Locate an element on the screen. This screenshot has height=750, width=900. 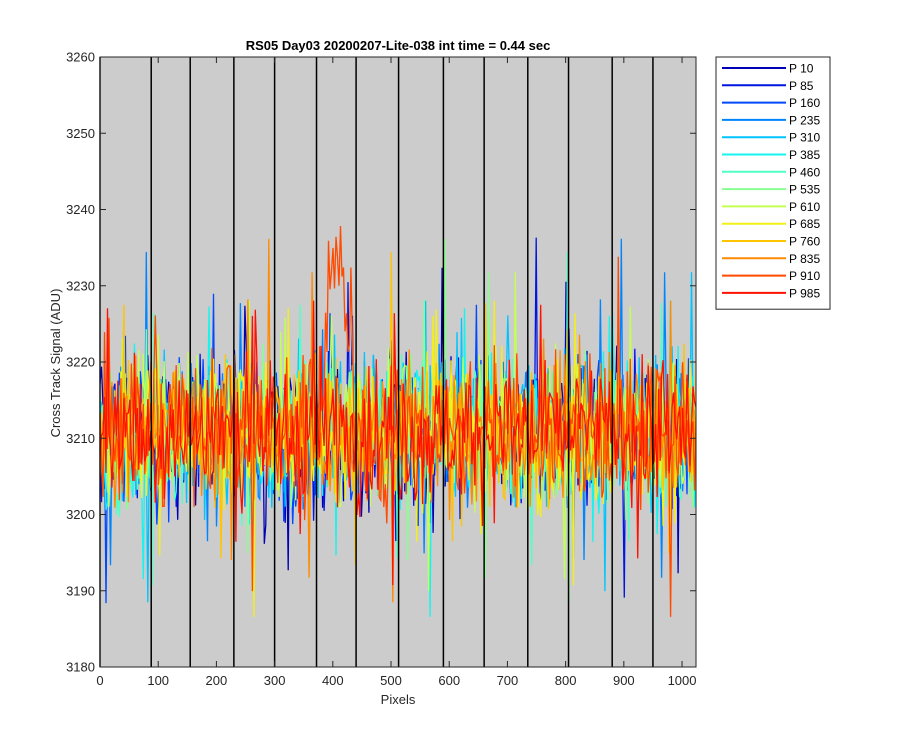
legend-label: P 460 is located at coordinates (804, 172).